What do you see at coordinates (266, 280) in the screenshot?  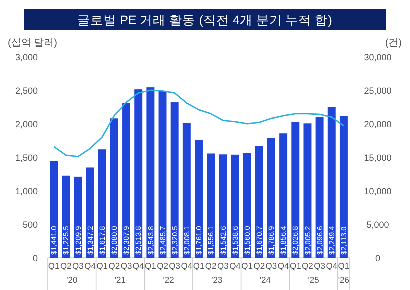 I see `text: '24` at bounding box center [266, 280].